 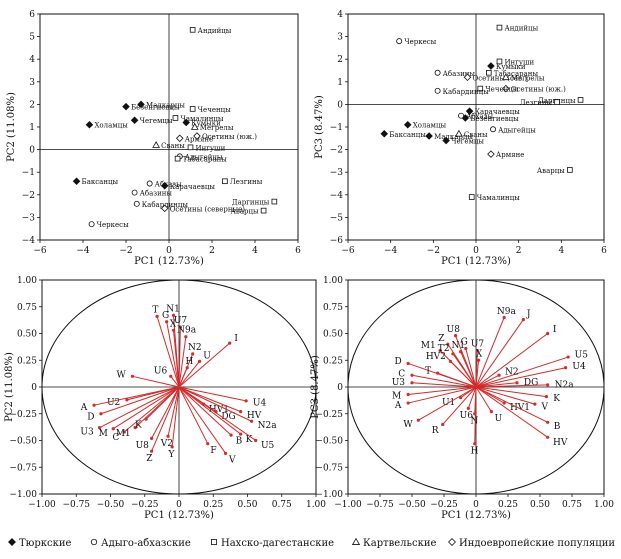 I want to click on vector-label: N, so click(x=475, y=422).